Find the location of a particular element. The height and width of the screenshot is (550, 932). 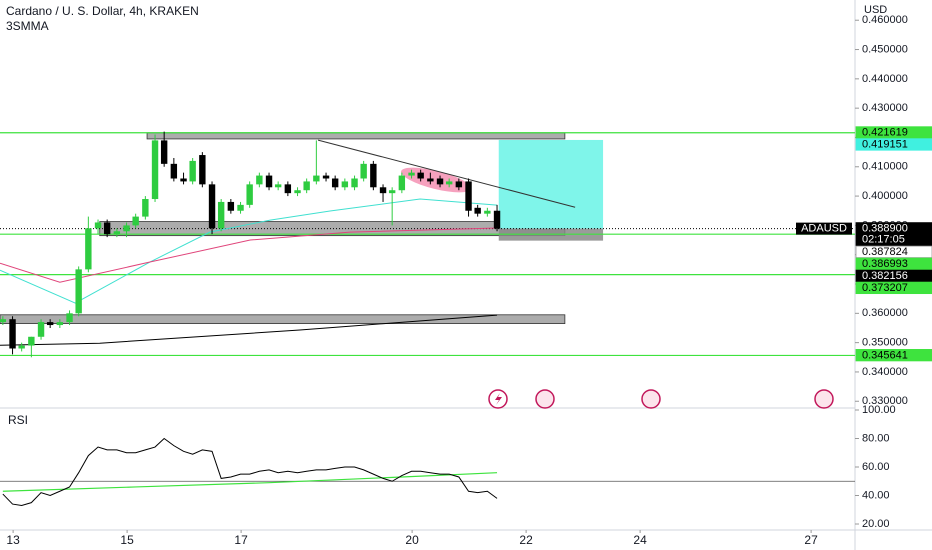

rsi-y-tick-label: 100.00 is located at coordinates (879, 410).